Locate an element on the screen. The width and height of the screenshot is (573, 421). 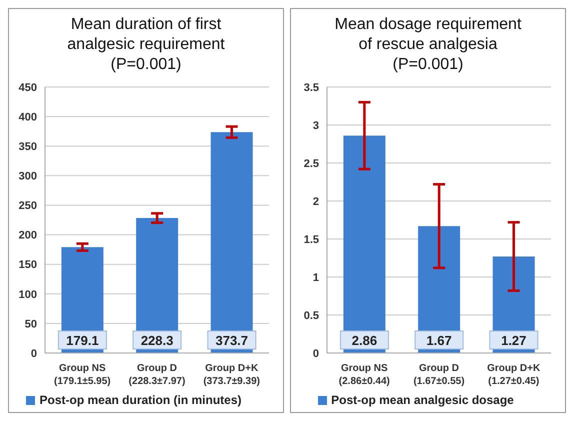
data-label: 373.7 is located at coordinates (231, 340).